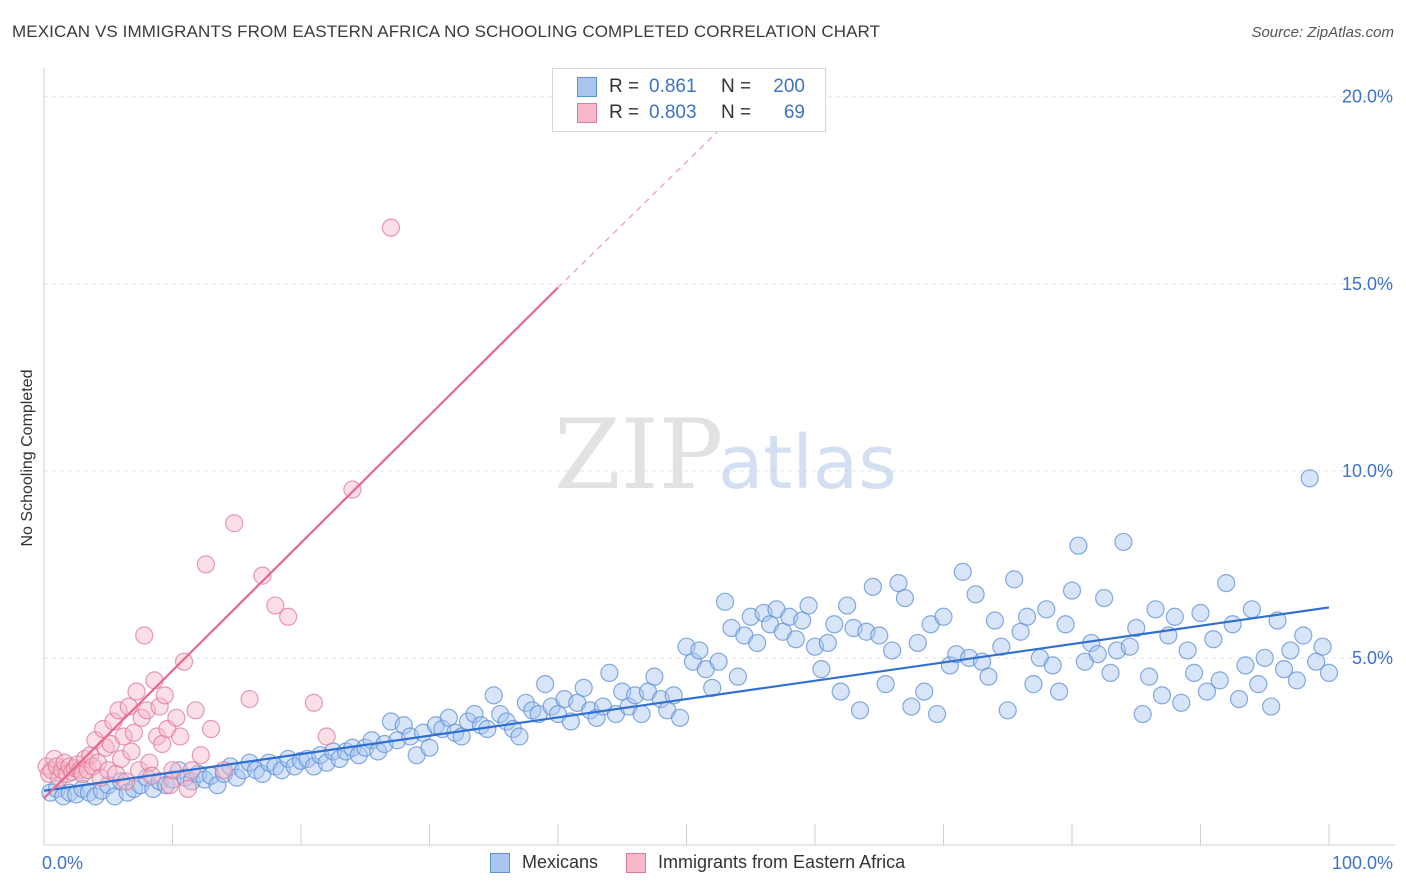  I want to click on legend-n-value: 200, so click(789, 86).